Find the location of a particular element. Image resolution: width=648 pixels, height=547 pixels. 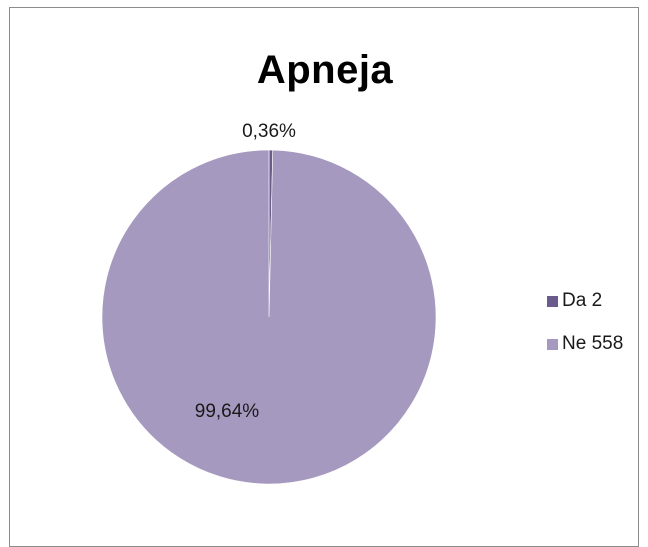

legend-item-da: Da 2 is located at coordinates (585, 301).